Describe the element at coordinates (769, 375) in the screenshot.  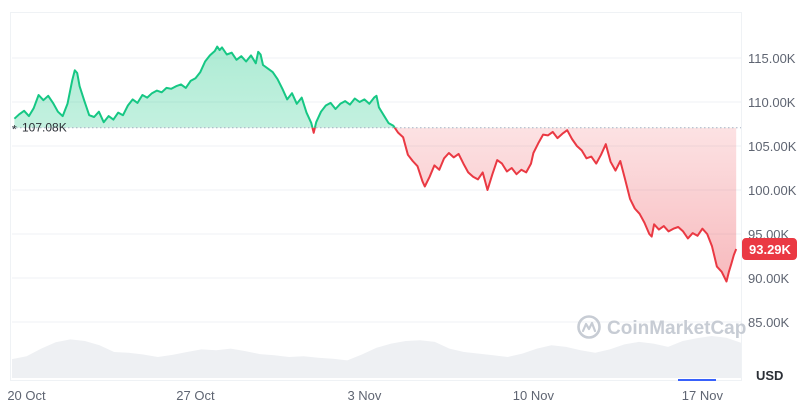
I see `currency-unit-label: USD` at that location.